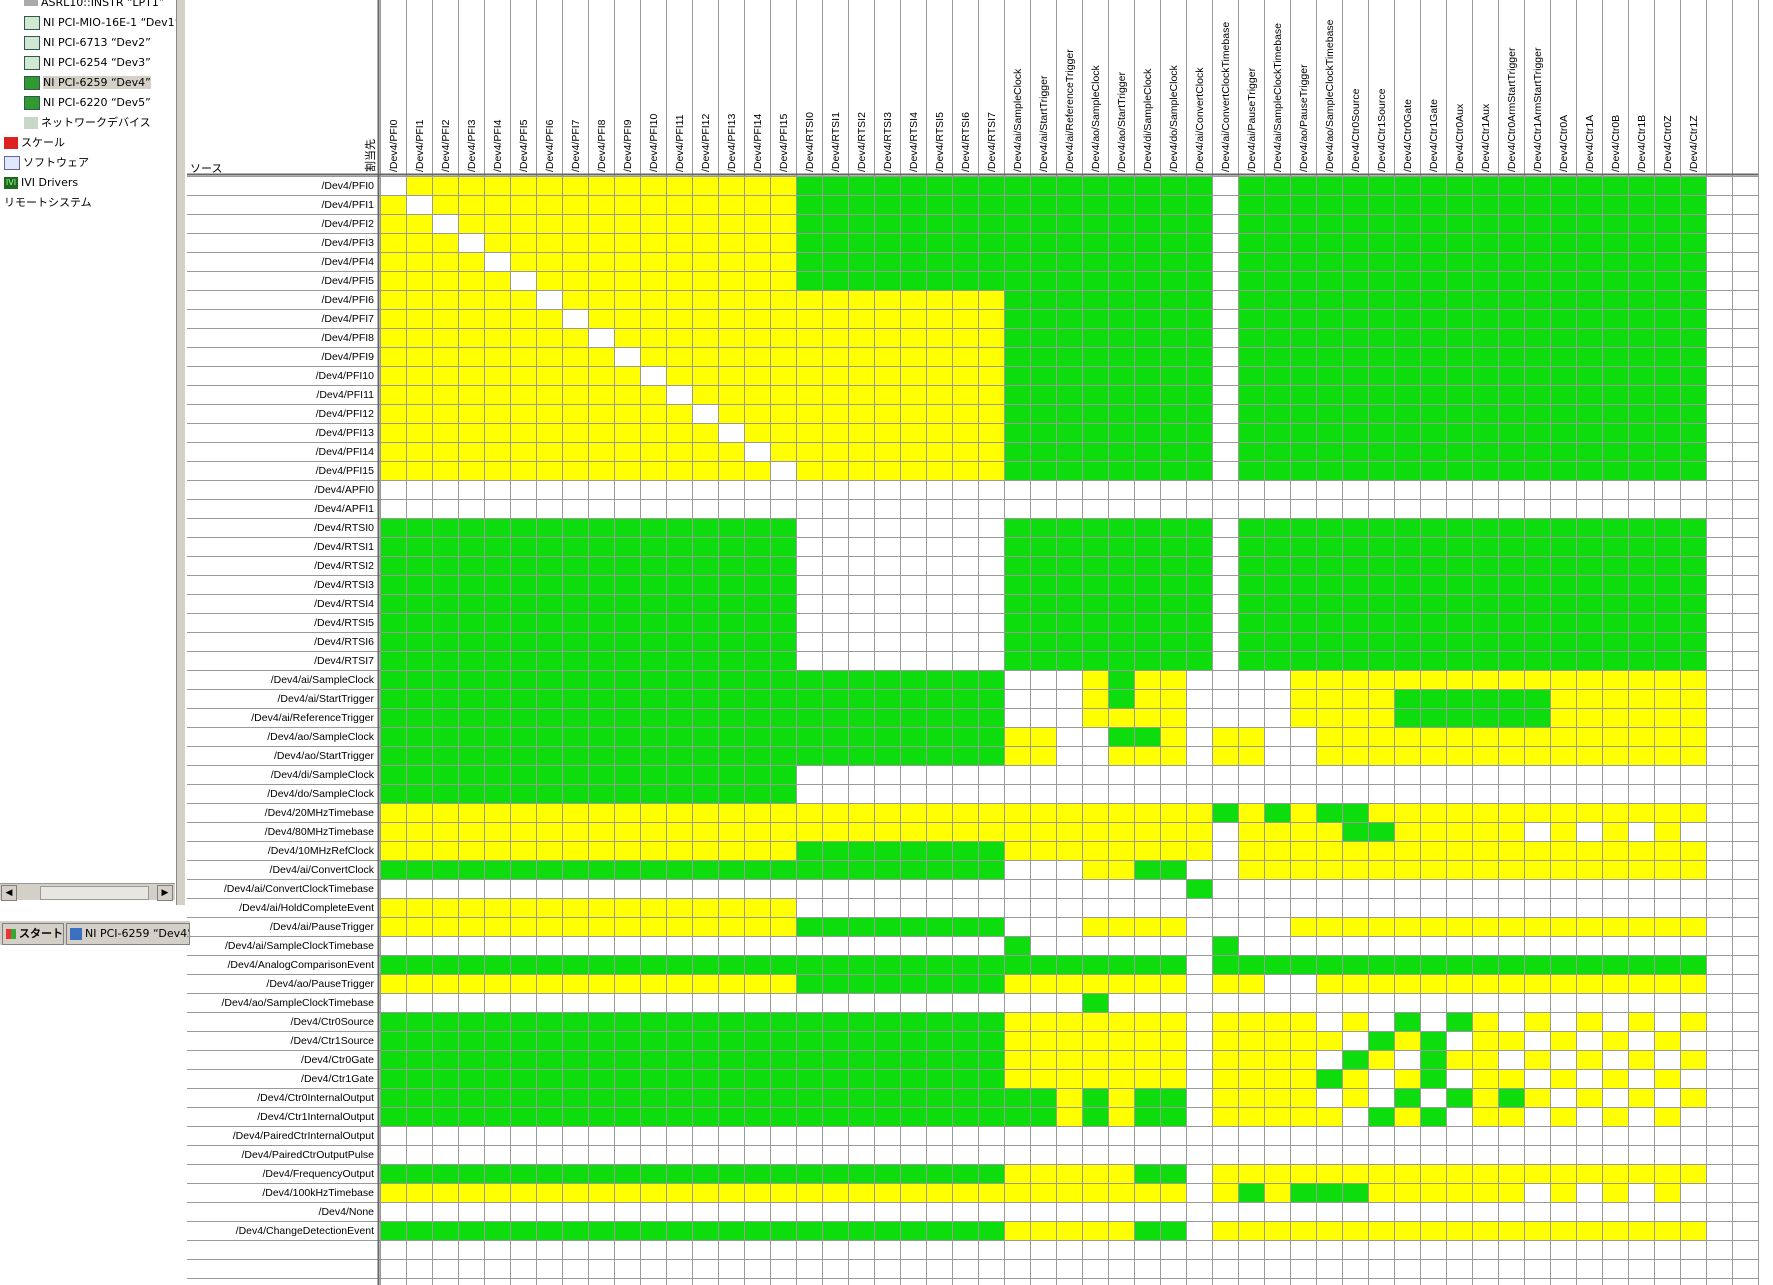  Describe the element at coordinates (87, 123) in the screenshot. I see `tree-item: ネットワークデバイス` at that location.